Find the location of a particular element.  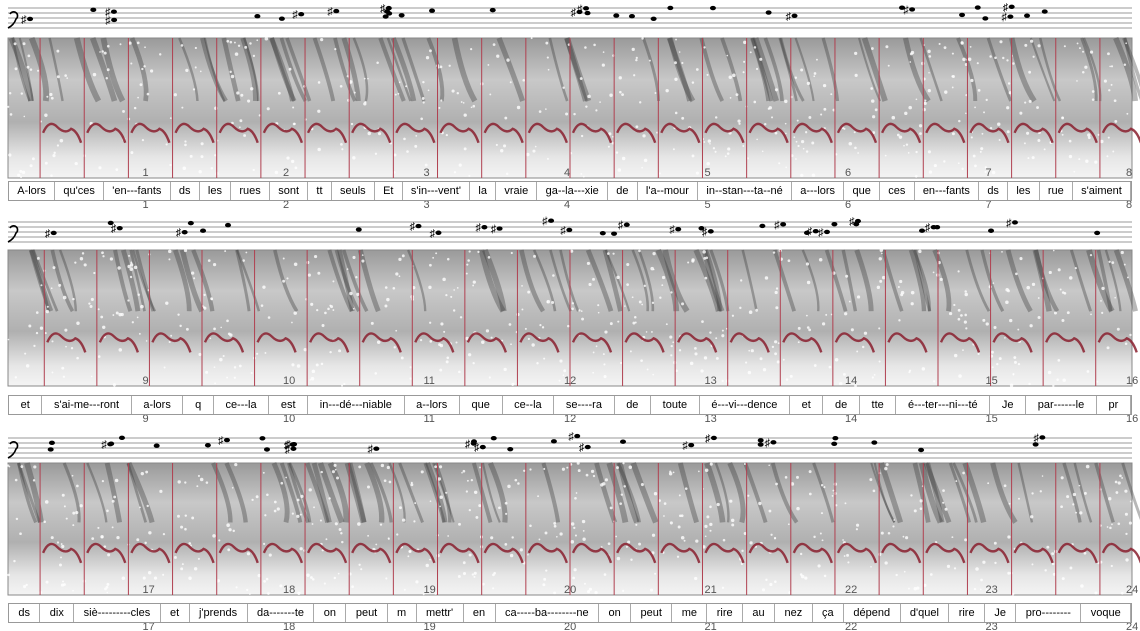

lyric-syllable: que is located at coordinates (862, 191).